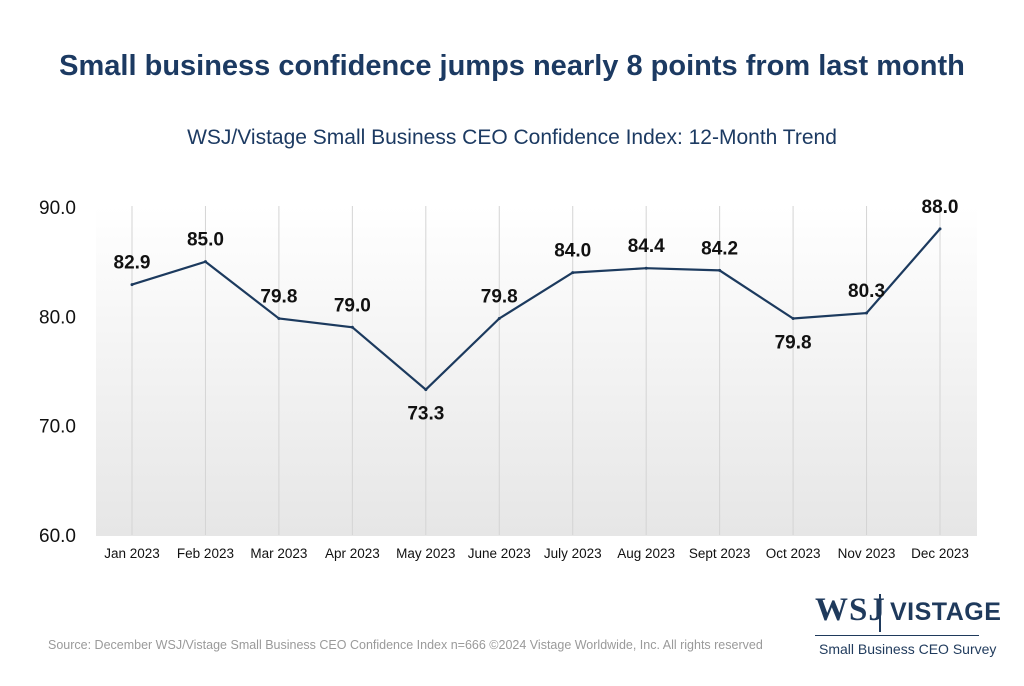  I want to click on y-tick-label: 60.0, so click(57, 536).